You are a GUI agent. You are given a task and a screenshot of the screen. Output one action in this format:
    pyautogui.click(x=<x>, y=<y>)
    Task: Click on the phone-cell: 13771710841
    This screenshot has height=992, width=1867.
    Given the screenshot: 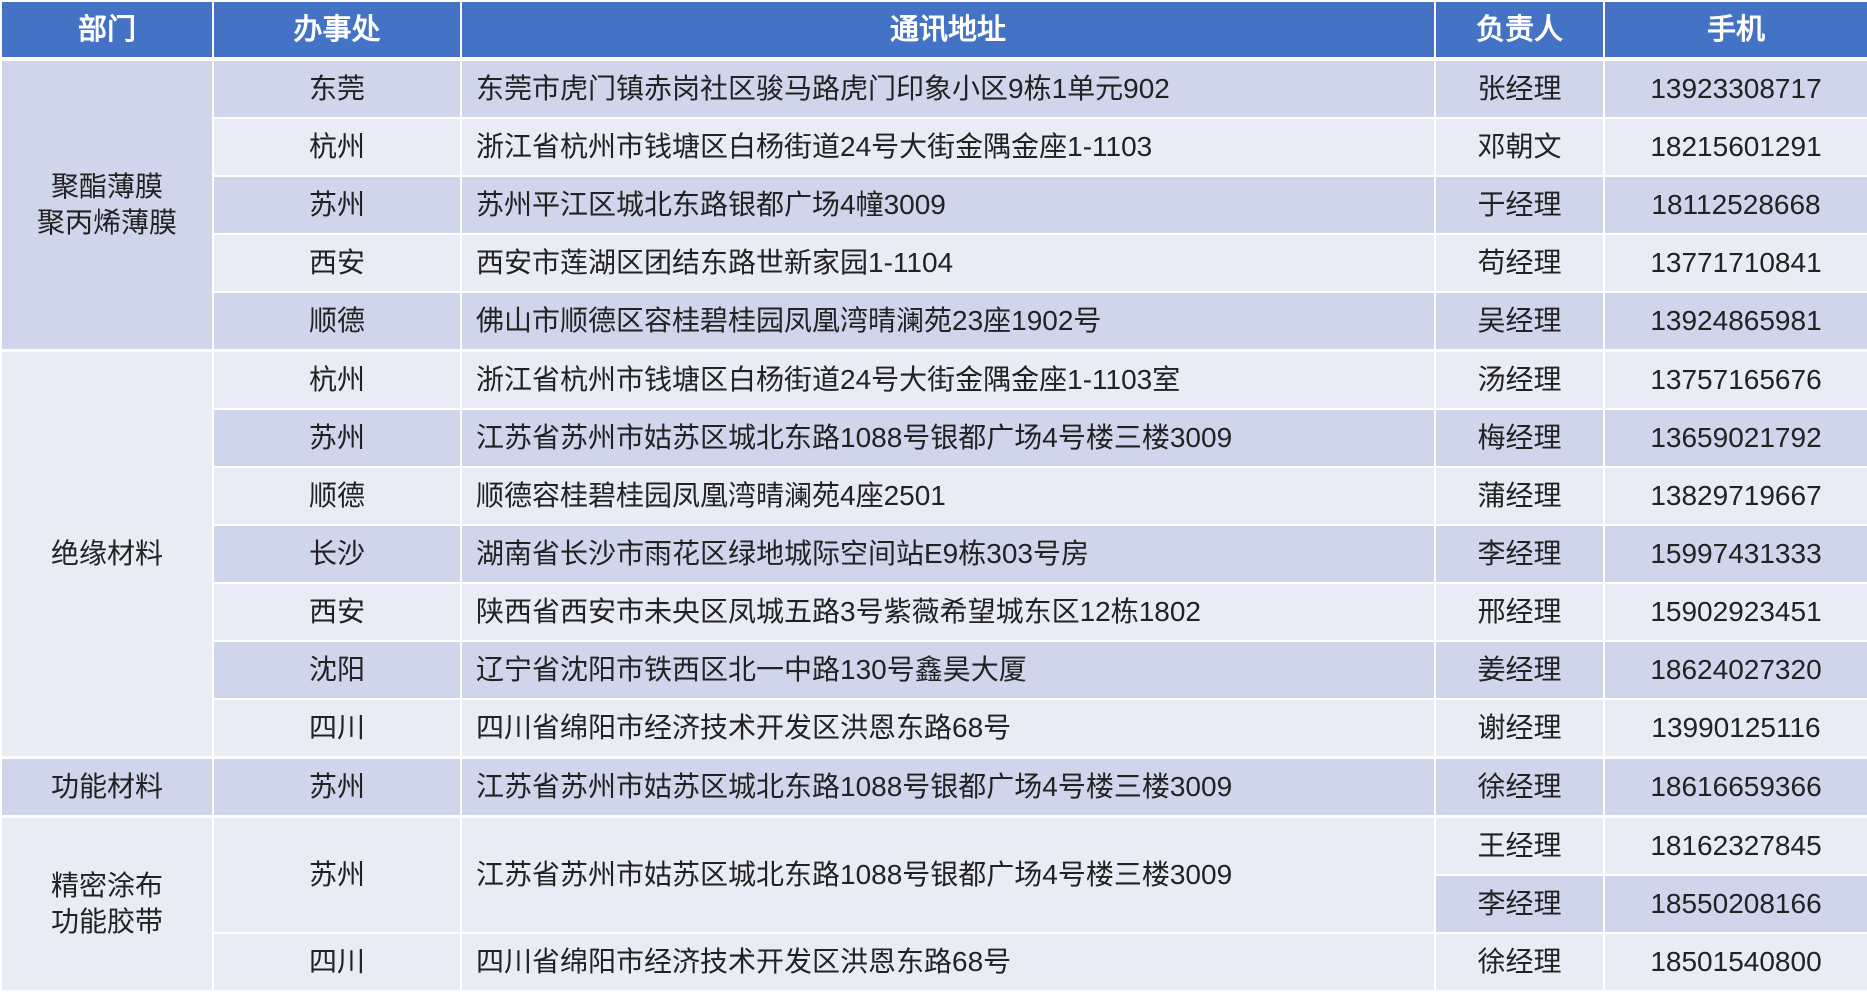 What is the action you would take?
    pyautogui.click(x=1735, y=263)
    